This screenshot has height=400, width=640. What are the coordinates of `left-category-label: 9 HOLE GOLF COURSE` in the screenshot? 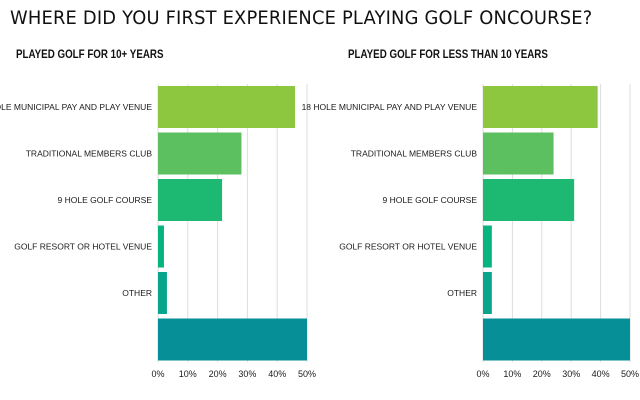 It's located at (105, 200).